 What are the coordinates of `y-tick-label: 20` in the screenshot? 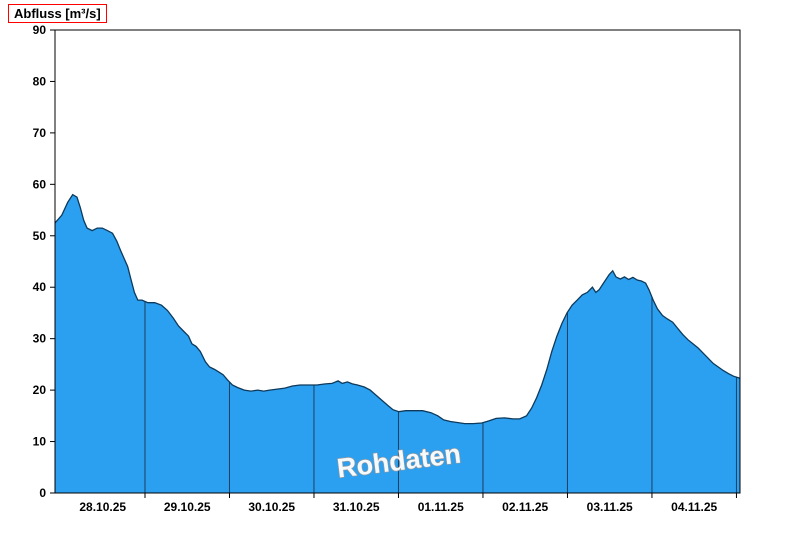 It's located at (40, 390).